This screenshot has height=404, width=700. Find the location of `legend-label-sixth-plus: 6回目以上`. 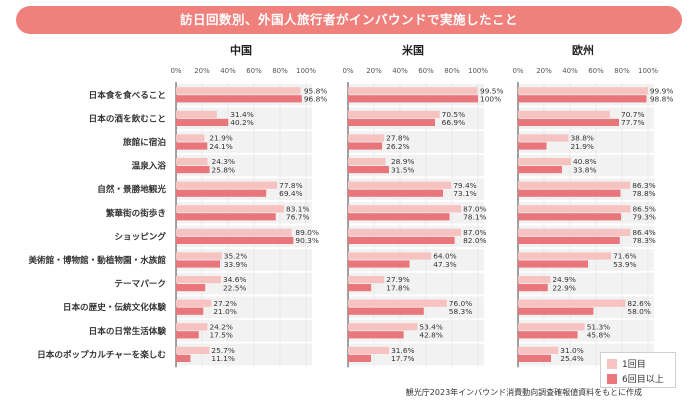

legend-label-sixth-plus: 6回目以上 is located at coordinates (643, 380).